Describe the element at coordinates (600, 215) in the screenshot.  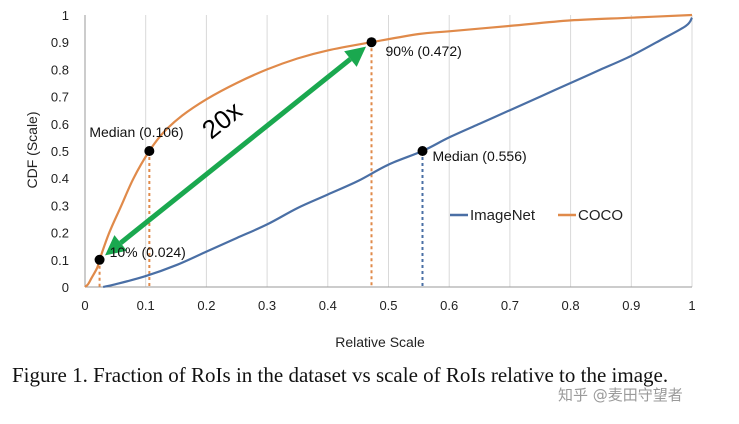
I see `legend-label-coco: COCO` at that location.